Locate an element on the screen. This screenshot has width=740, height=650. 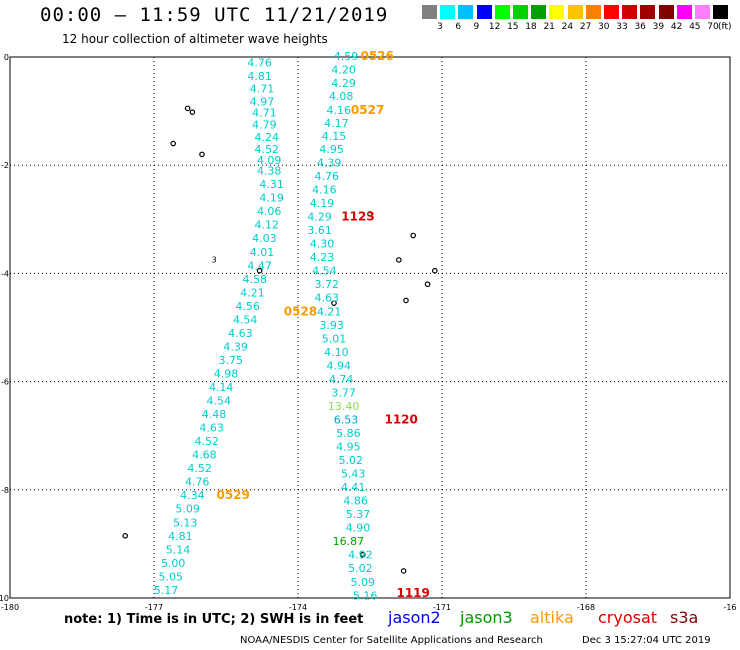
wave-height-value: 5.16 is located at coordinates (365, 595).